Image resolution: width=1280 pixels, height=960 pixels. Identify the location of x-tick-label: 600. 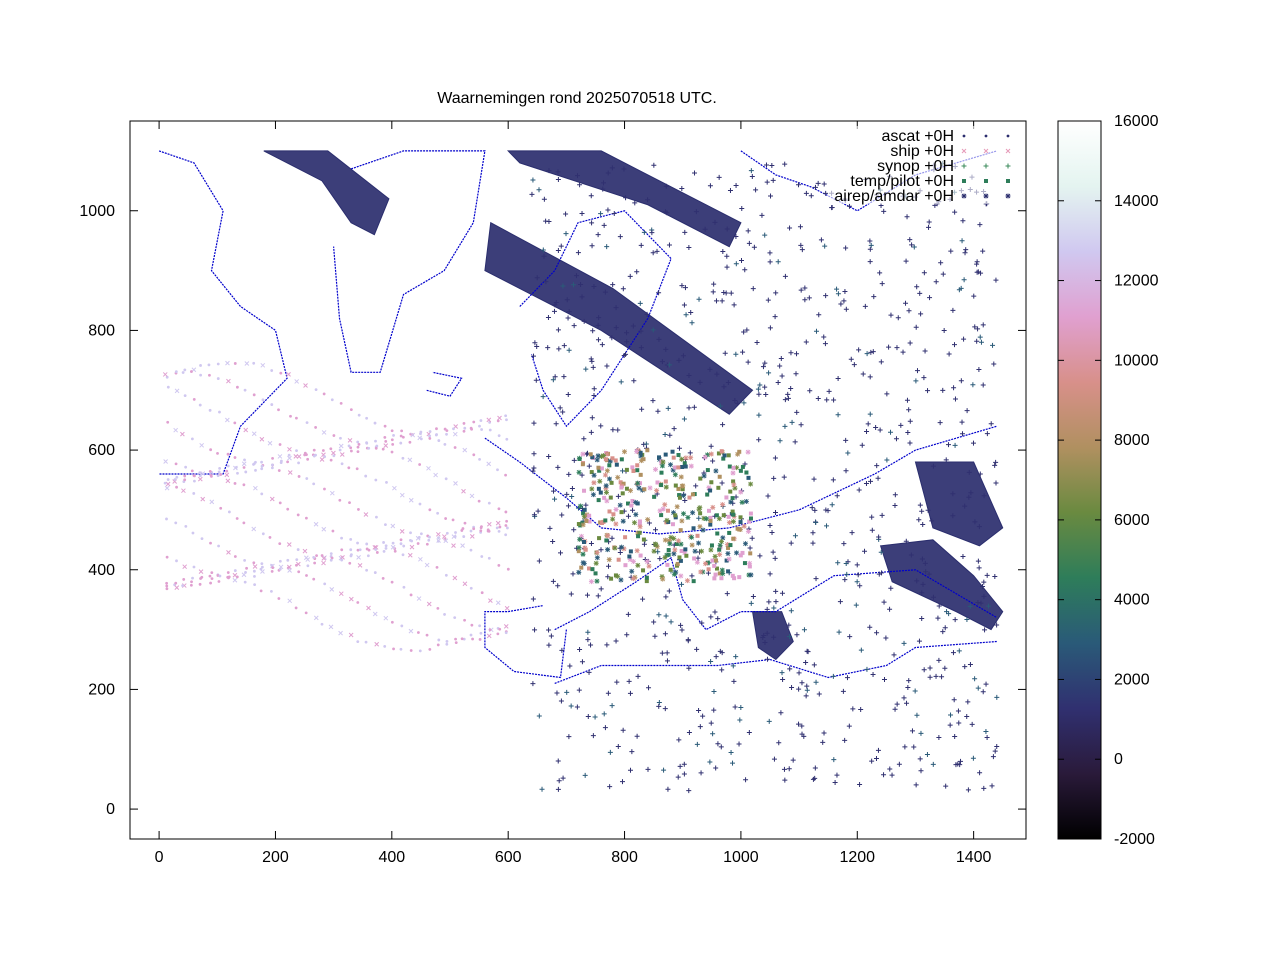
(508, 857).